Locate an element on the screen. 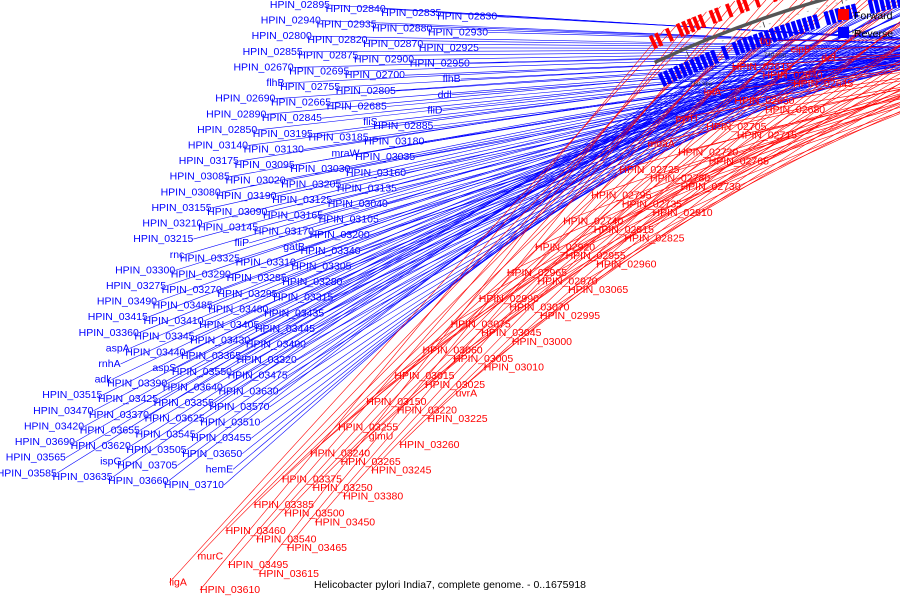 The height and width of the screenshot is (600, 900). reverse-gene-label: adk is located at coordinates (104, 380).